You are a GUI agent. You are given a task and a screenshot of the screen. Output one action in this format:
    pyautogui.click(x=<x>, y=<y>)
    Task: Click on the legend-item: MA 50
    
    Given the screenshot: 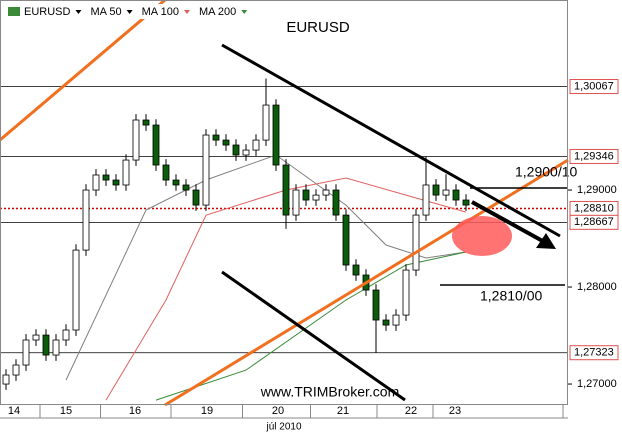 What is the action you would take?
    pyautogui.click(x=105, y=12)
    